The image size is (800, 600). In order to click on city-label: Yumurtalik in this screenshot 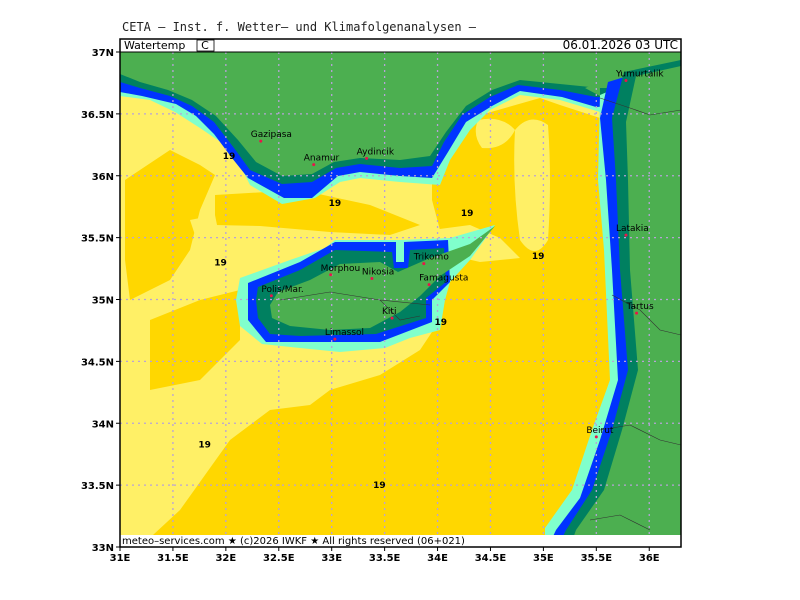, I will do `click(639, 74)`.